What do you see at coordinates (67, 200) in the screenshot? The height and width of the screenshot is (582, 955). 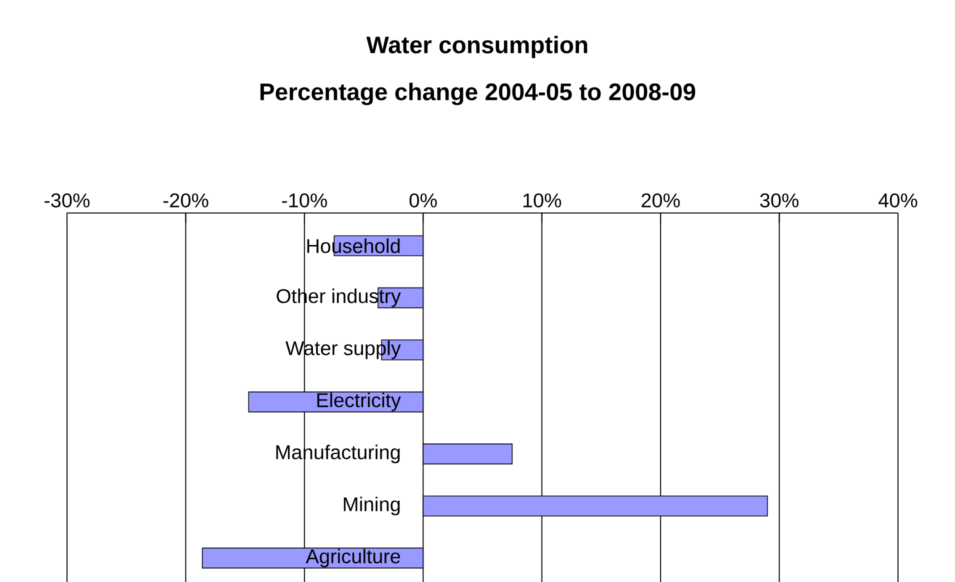 I see `x-tick-label: -30%` at bounding box center [67, 200].